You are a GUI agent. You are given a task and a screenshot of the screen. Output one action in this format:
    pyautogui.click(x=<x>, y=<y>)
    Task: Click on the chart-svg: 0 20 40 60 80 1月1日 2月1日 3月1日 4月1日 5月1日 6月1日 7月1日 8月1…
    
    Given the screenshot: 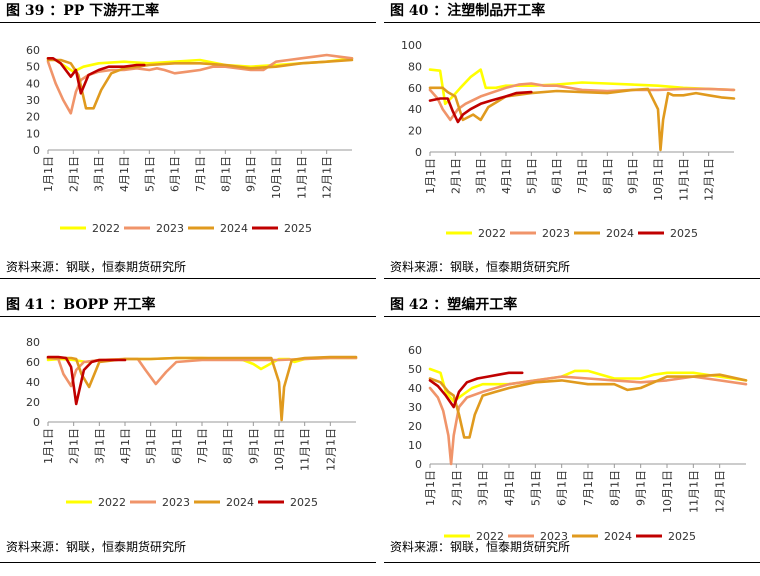 What is the action you would take?
    pyautogui.click(x=192, y=422)
    